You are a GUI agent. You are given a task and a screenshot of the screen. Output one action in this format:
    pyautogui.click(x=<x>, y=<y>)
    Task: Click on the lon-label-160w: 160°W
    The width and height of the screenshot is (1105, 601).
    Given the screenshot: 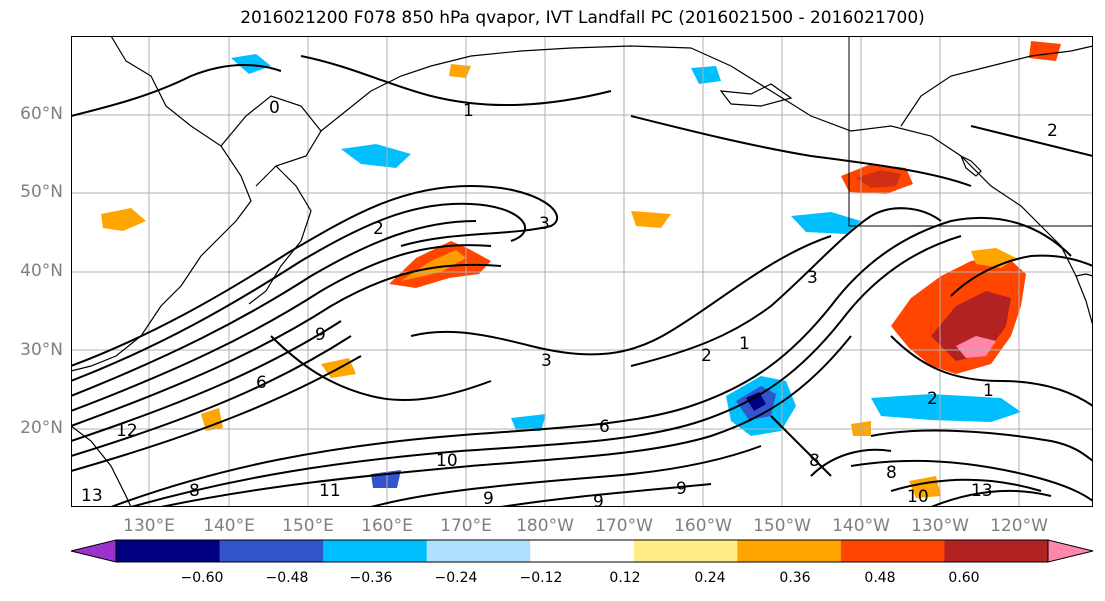 What is the action you would take?
    pyautogui.click(x=703, y=526)
    